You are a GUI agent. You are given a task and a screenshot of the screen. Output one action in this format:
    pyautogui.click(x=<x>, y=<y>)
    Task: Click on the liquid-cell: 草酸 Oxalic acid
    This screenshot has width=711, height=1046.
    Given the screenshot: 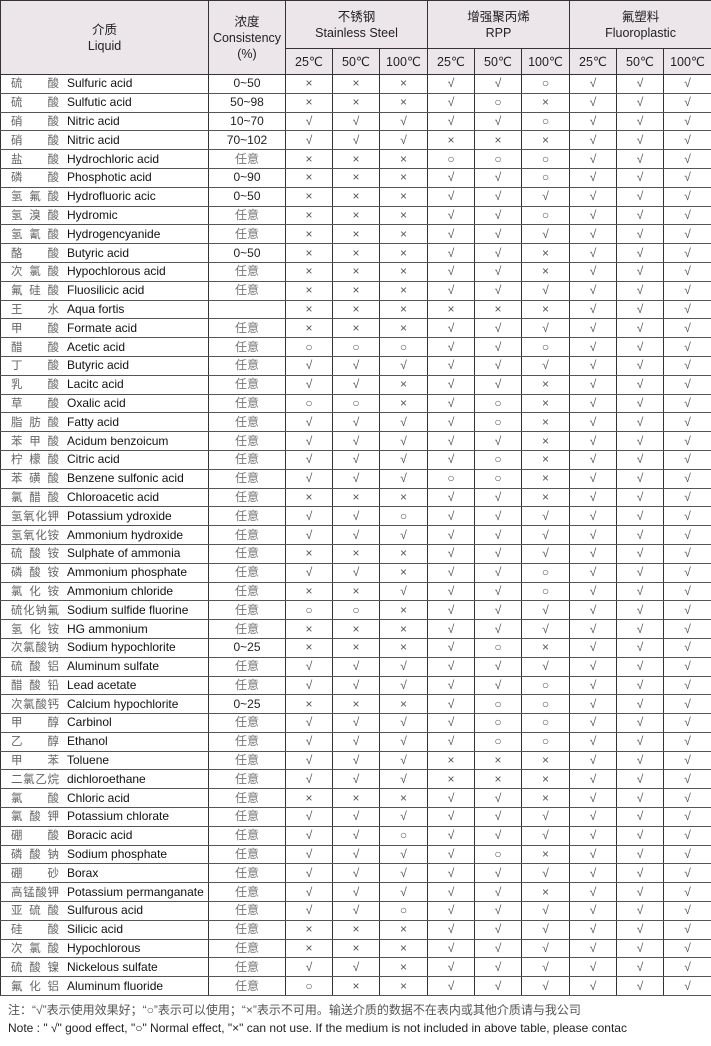 What is the action you would take?
    pyautogui.click(x=104, y=403)
    